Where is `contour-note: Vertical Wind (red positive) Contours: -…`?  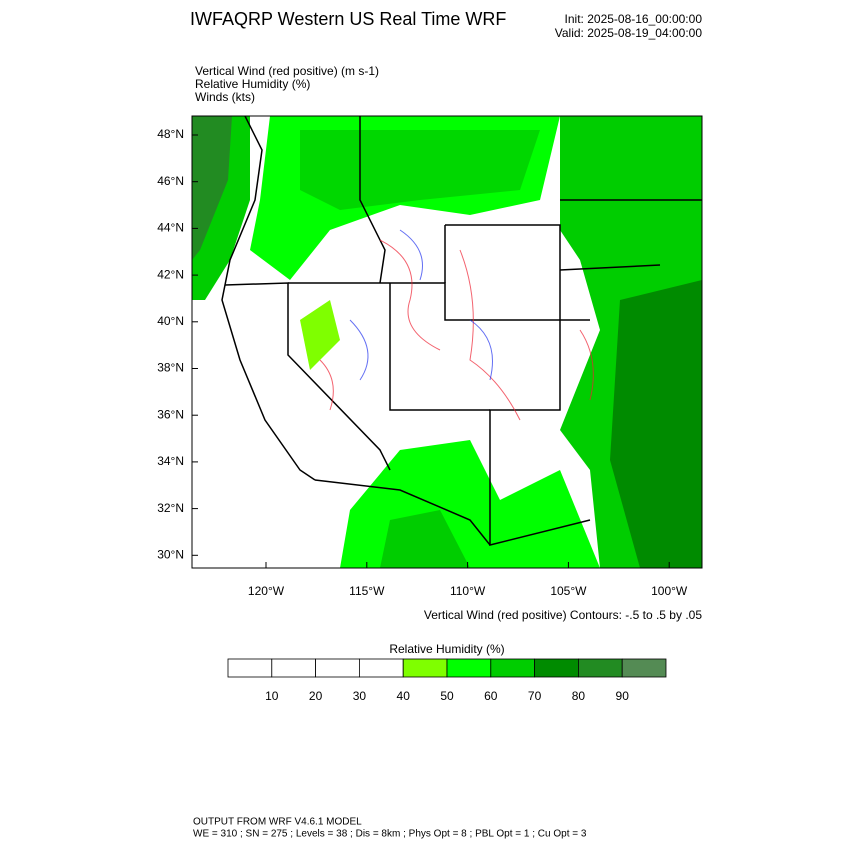
contour-note: Vertical Wind (red positive) Contours: -… is located at coordinates (563, 615).